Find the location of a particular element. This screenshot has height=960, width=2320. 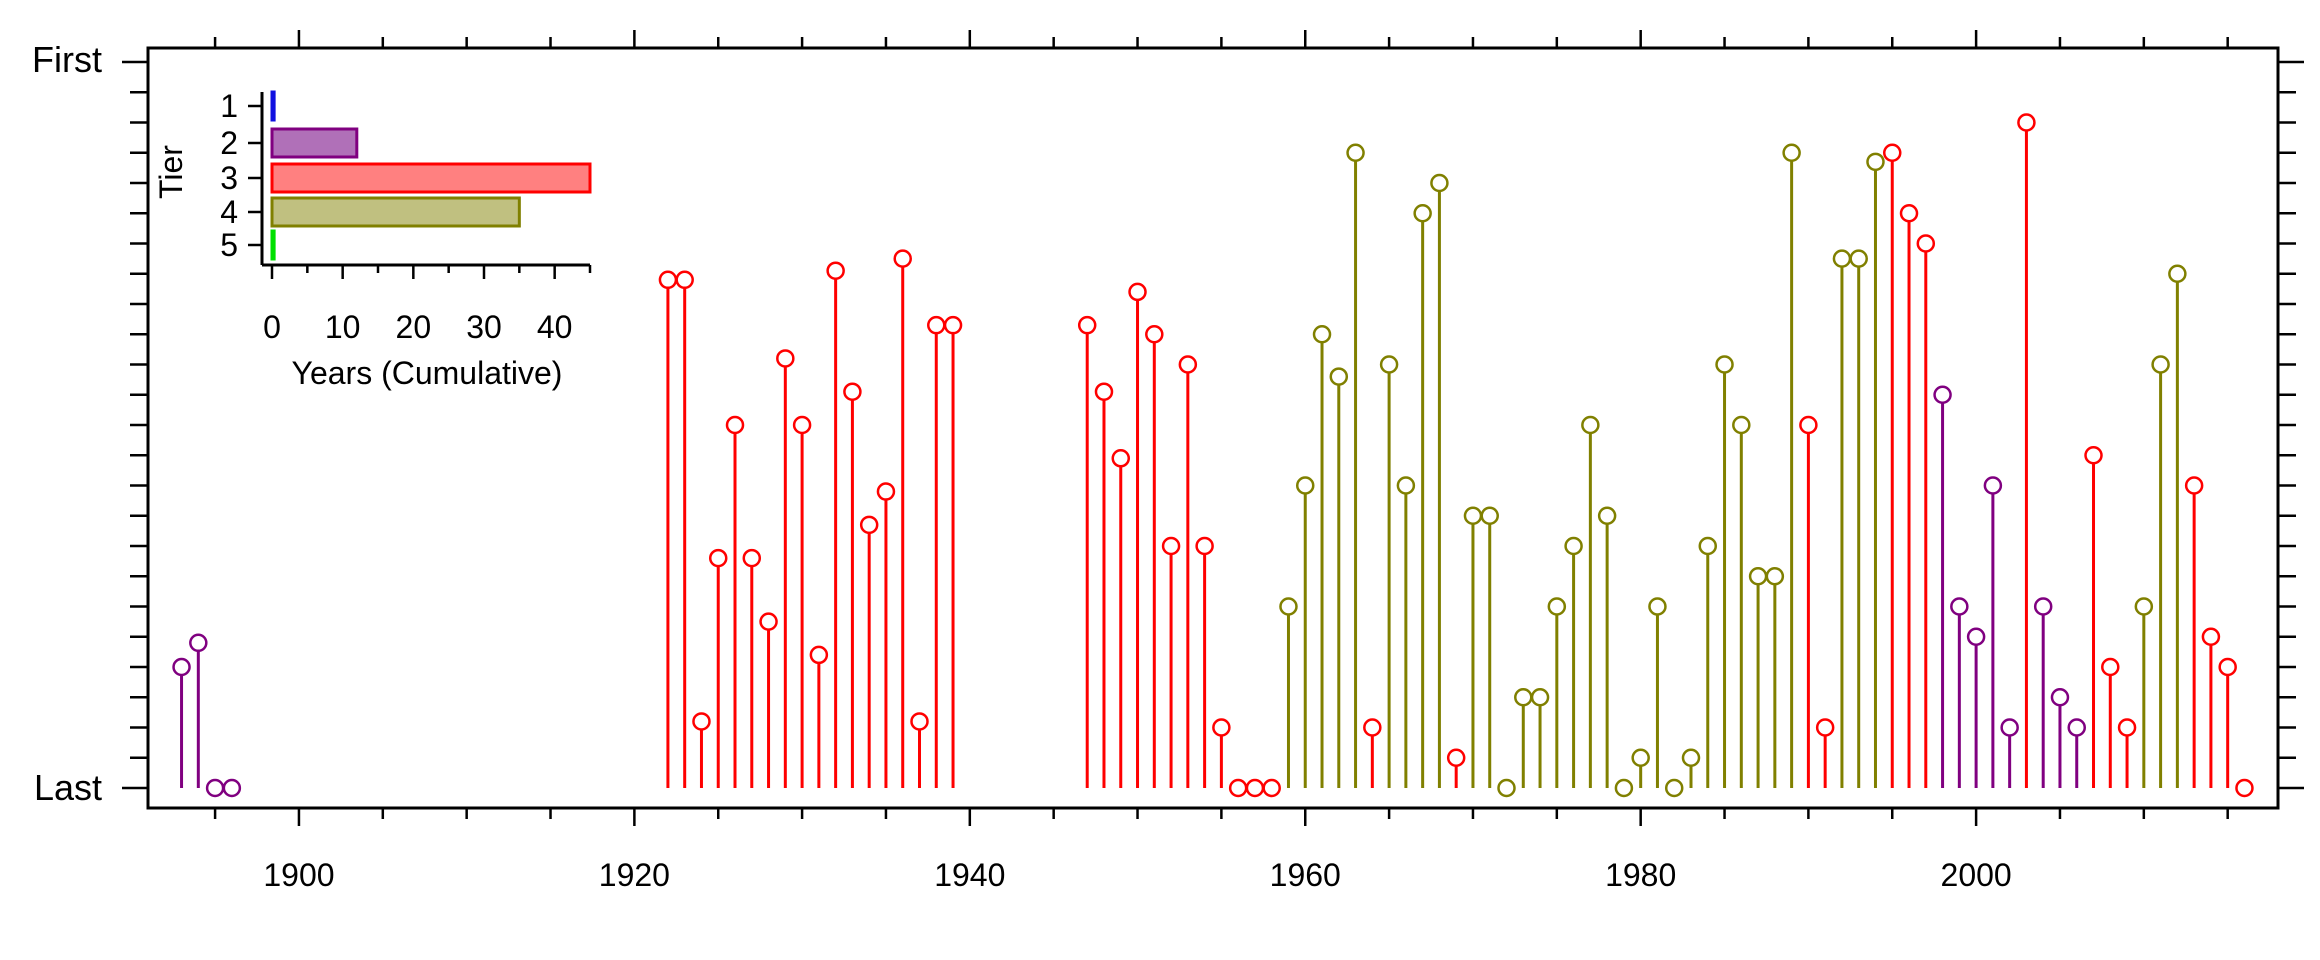

x-tick-label: 1920 is located at coordinates (634, 875).